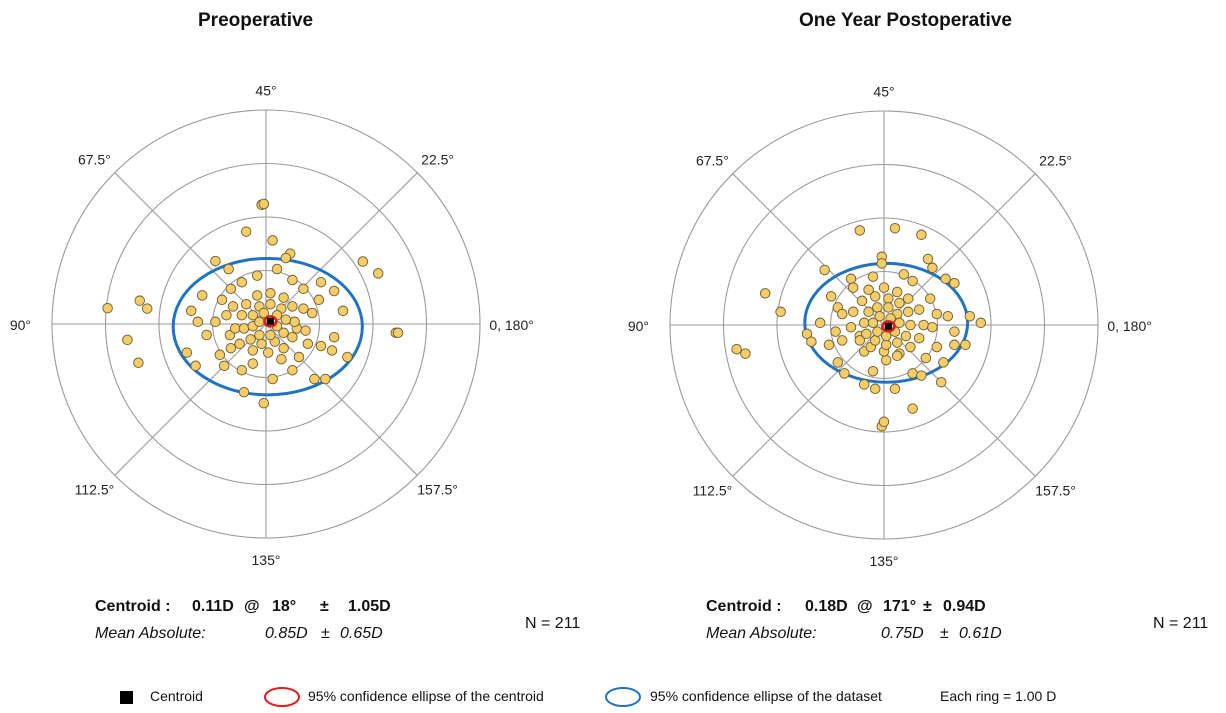  Describe the element at coordinates (369, 606) in the screenshot. I see `centroid-sd: 1.05D` at that location.